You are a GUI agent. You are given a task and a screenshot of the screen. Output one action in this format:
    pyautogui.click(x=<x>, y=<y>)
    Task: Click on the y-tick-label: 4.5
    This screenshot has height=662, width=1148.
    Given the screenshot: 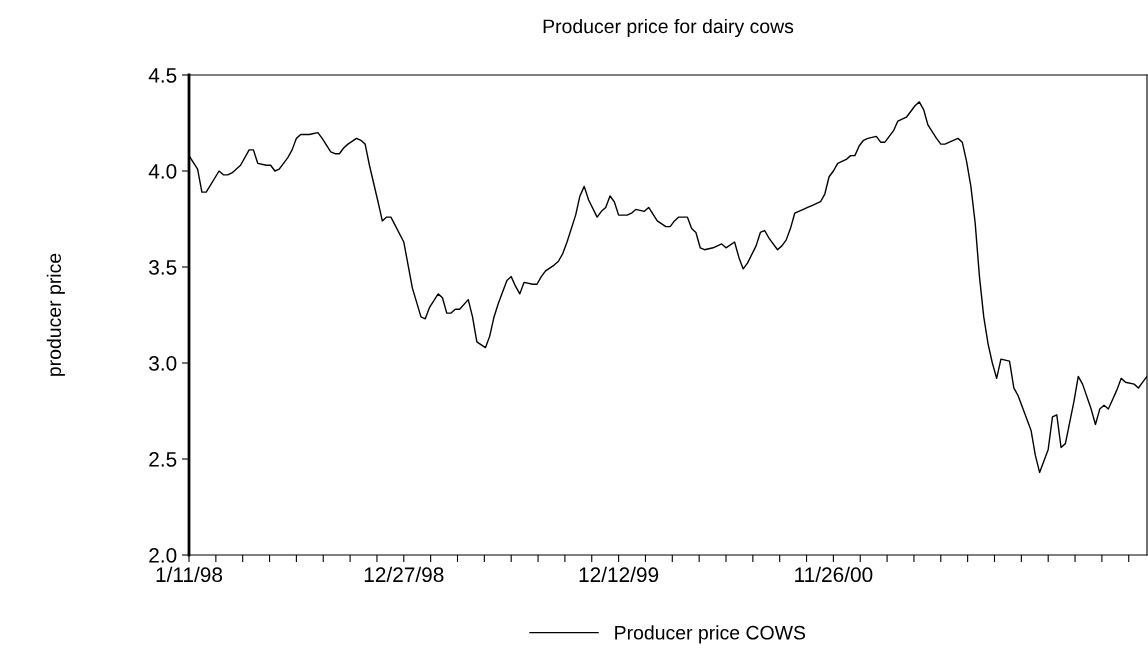 What is the action you would take?
    pyautogui.click(x=162, y=75)
    